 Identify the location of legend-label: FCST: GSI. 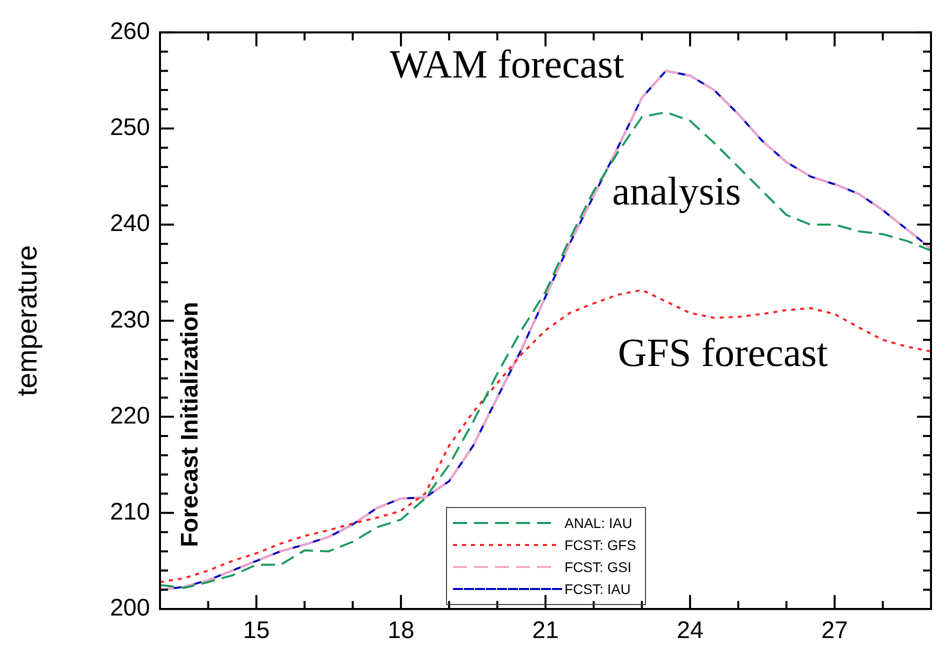
(598, 567).